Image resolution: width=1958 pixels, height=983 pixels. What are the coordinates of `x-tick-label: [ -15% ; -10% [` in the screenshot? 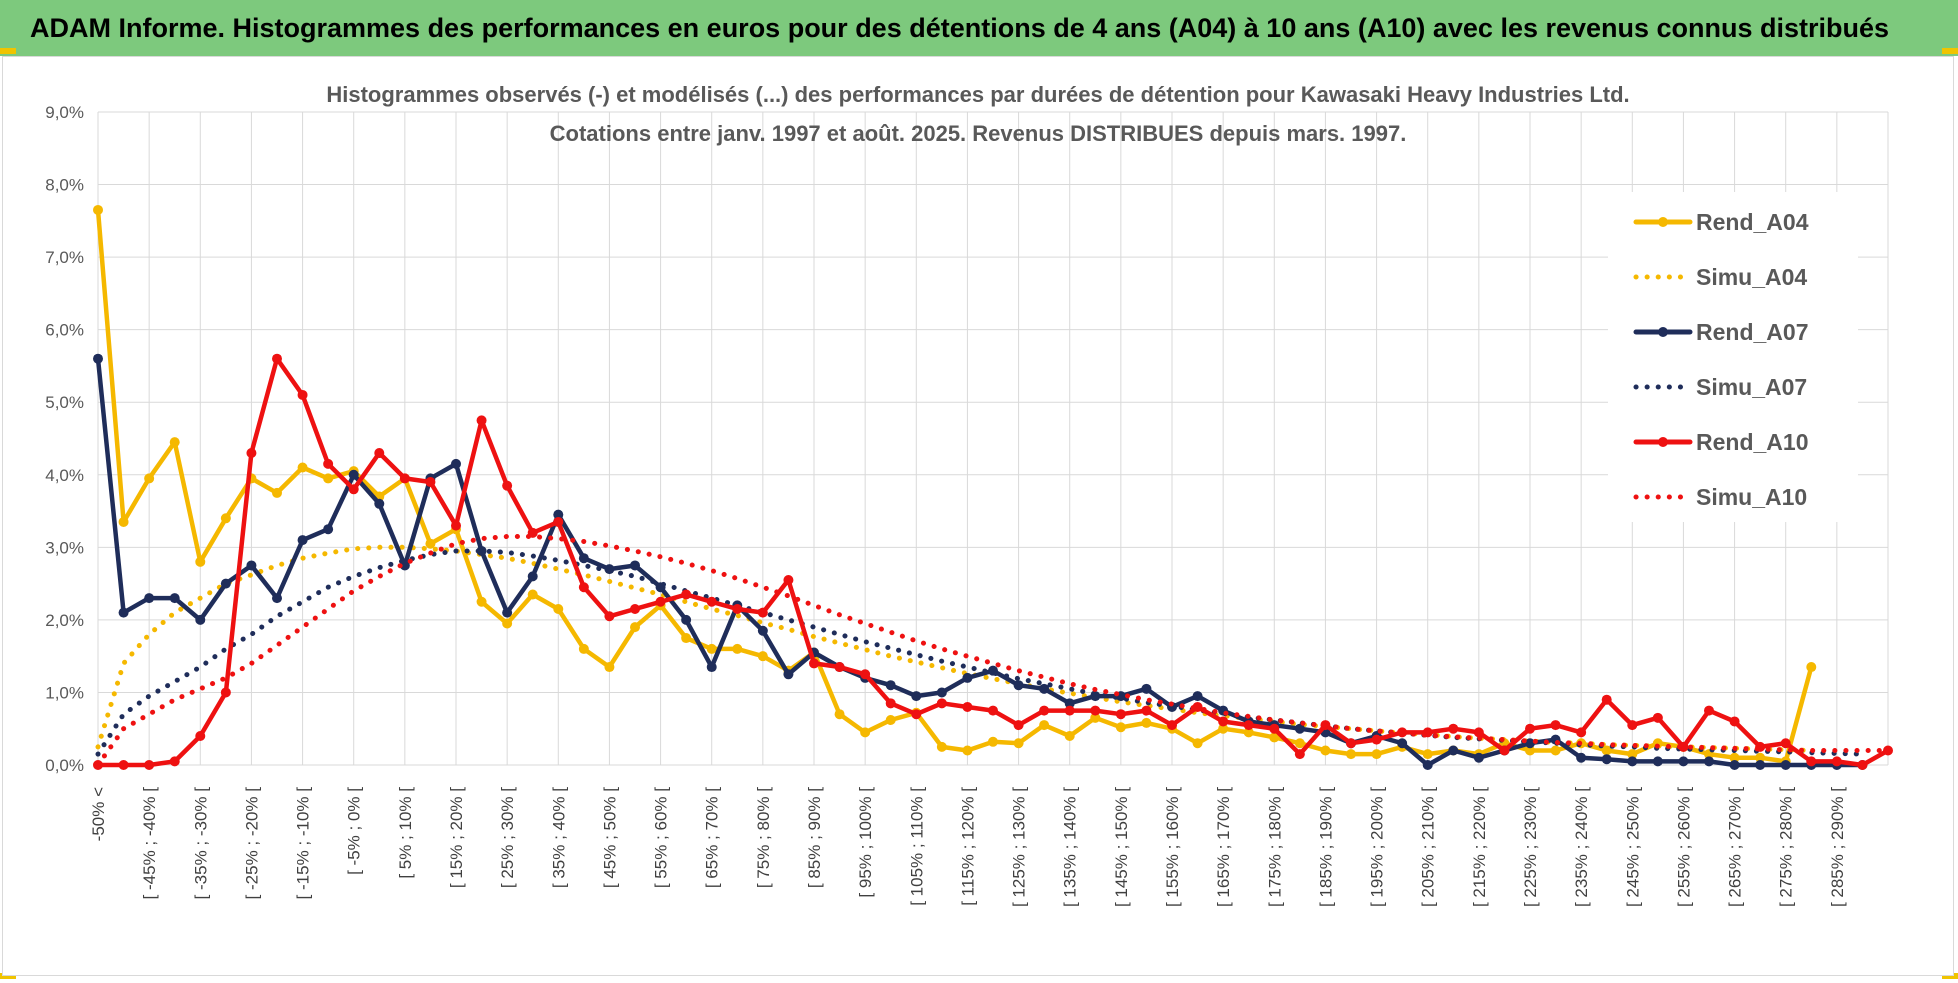 It's located at (303, 843).